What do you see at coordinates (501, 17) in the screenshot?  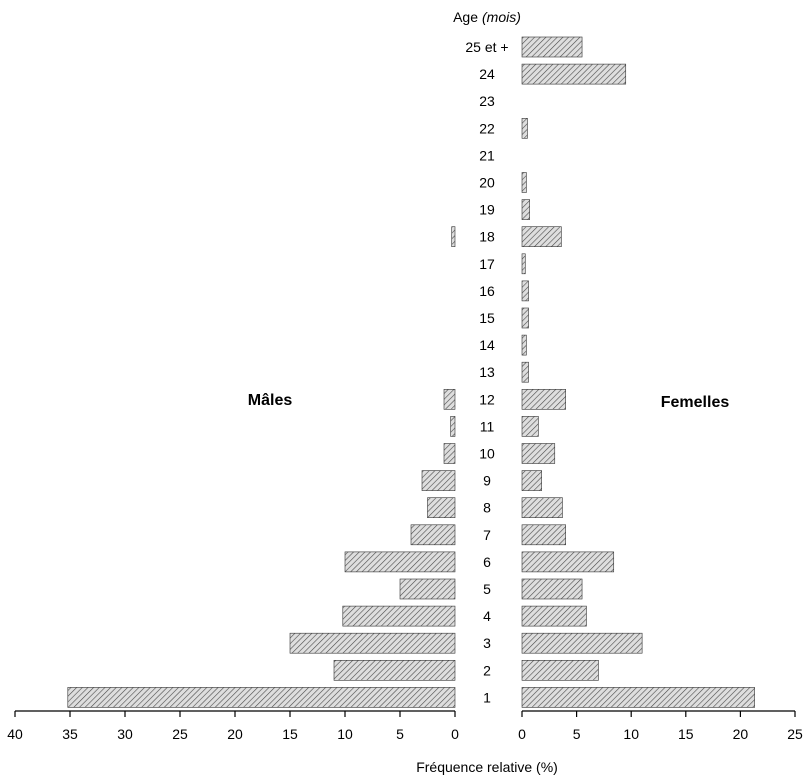 I see `age-axis-unit: (mois)` at bounding box center [501, 17].